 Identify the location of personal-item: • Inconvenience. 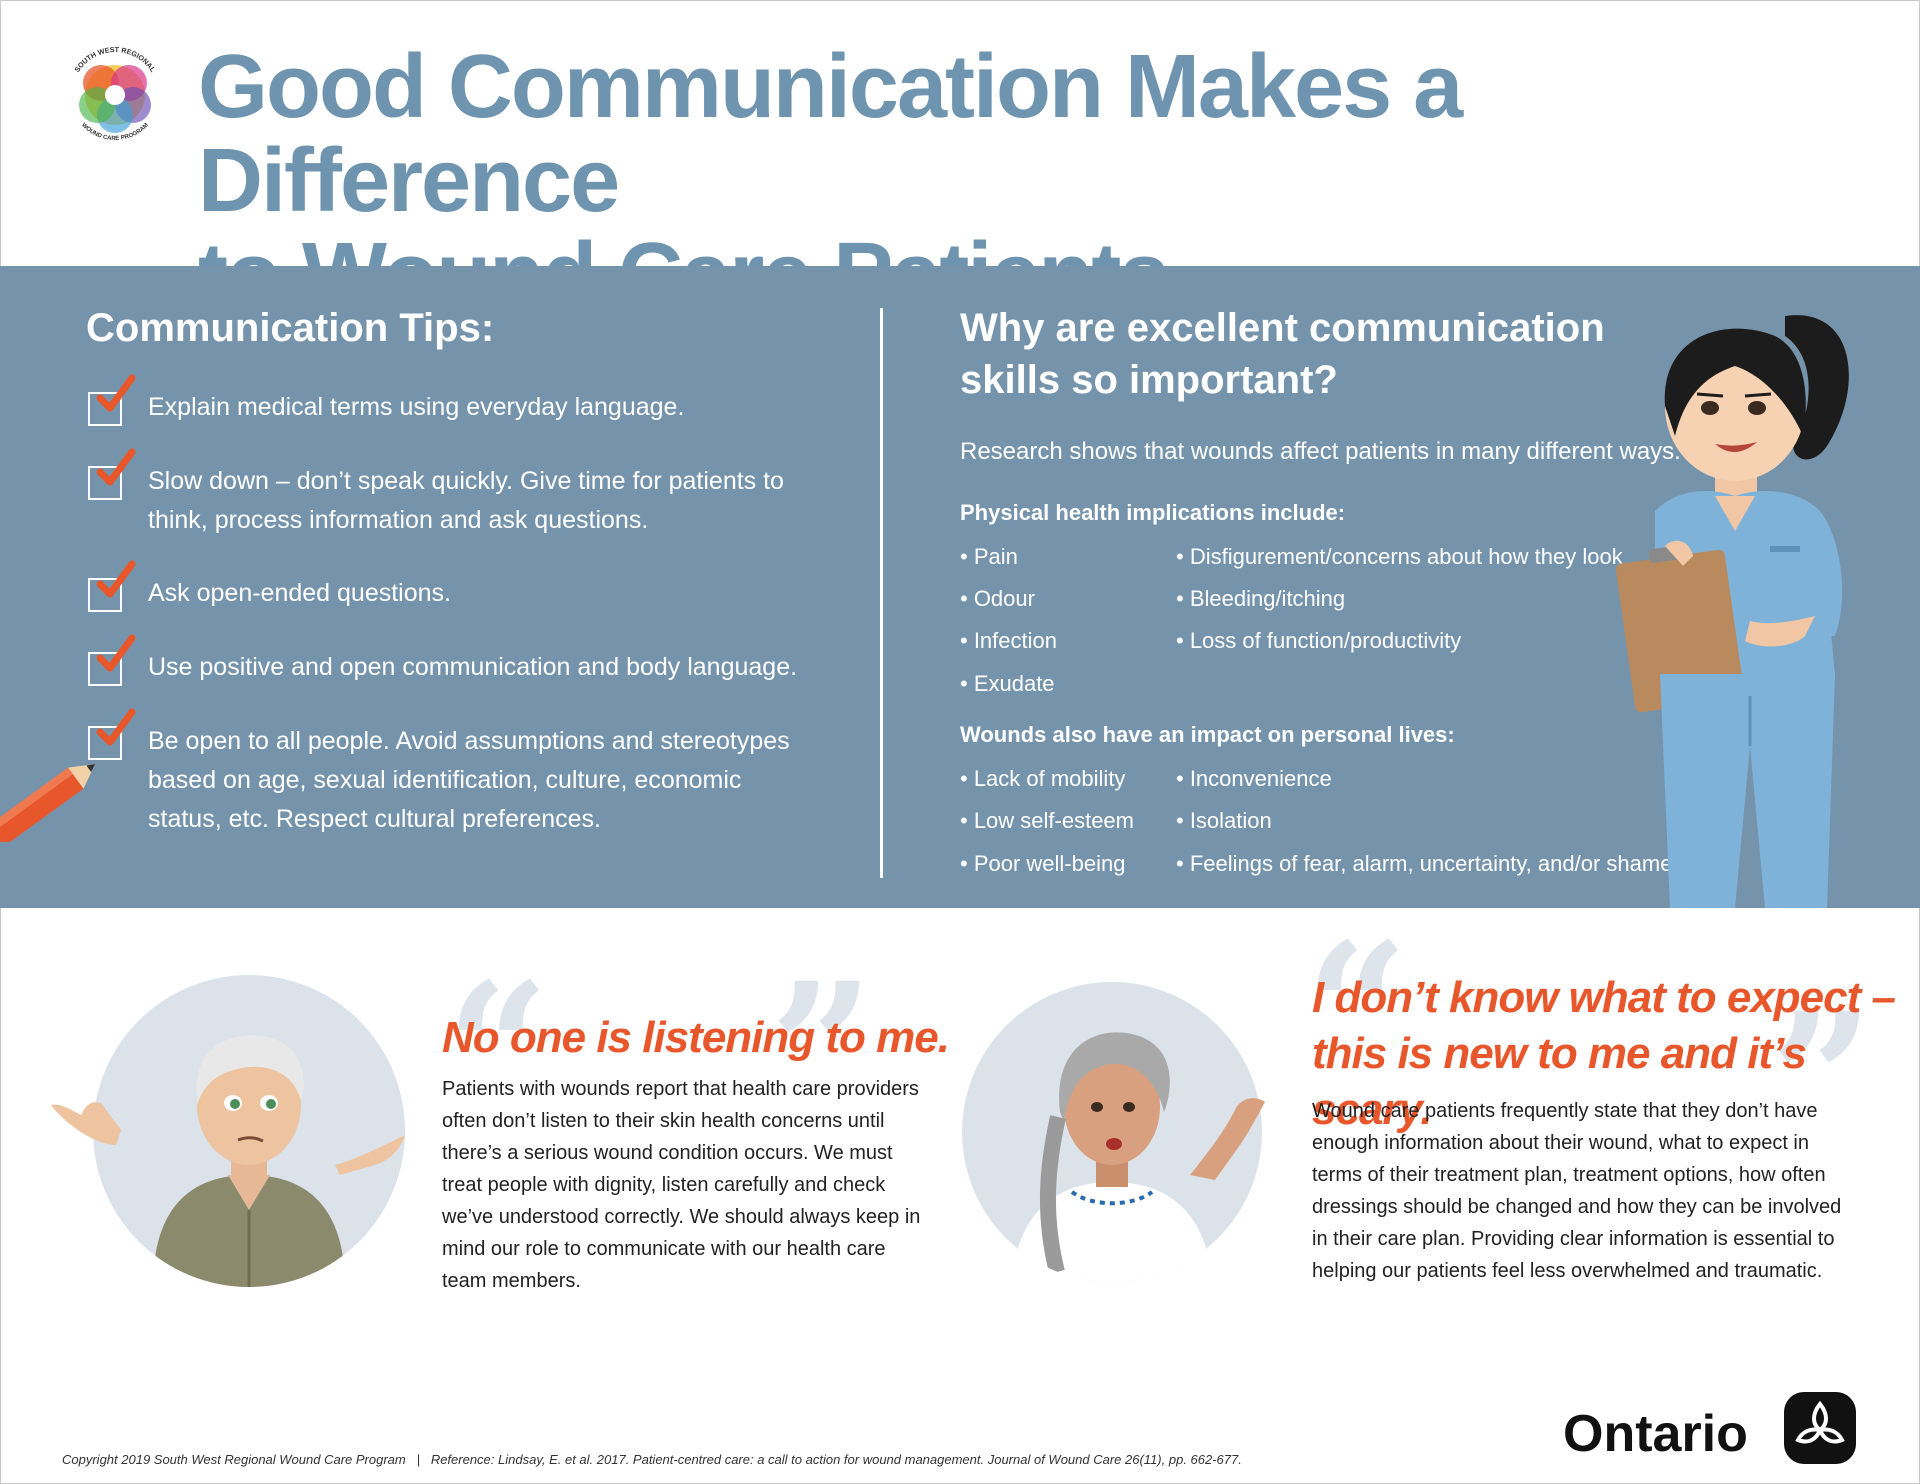
(1254, 778).